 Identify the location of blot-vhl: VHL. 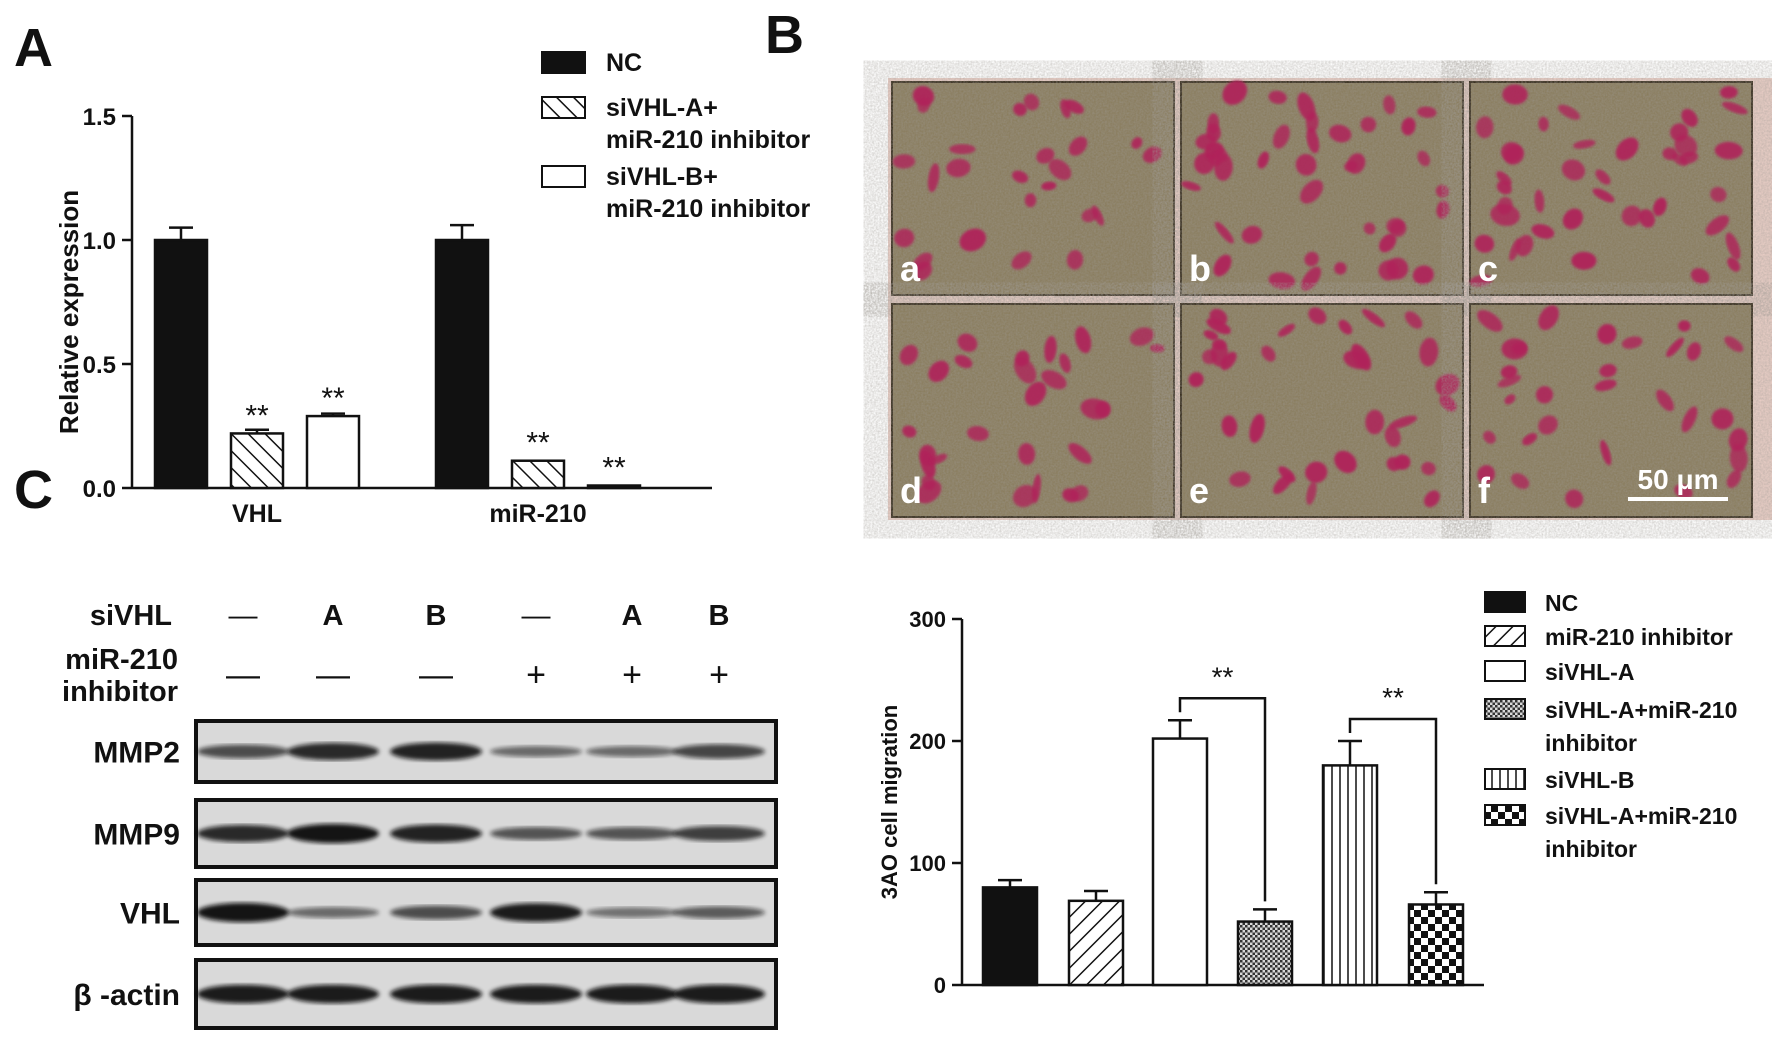
(449, 912).